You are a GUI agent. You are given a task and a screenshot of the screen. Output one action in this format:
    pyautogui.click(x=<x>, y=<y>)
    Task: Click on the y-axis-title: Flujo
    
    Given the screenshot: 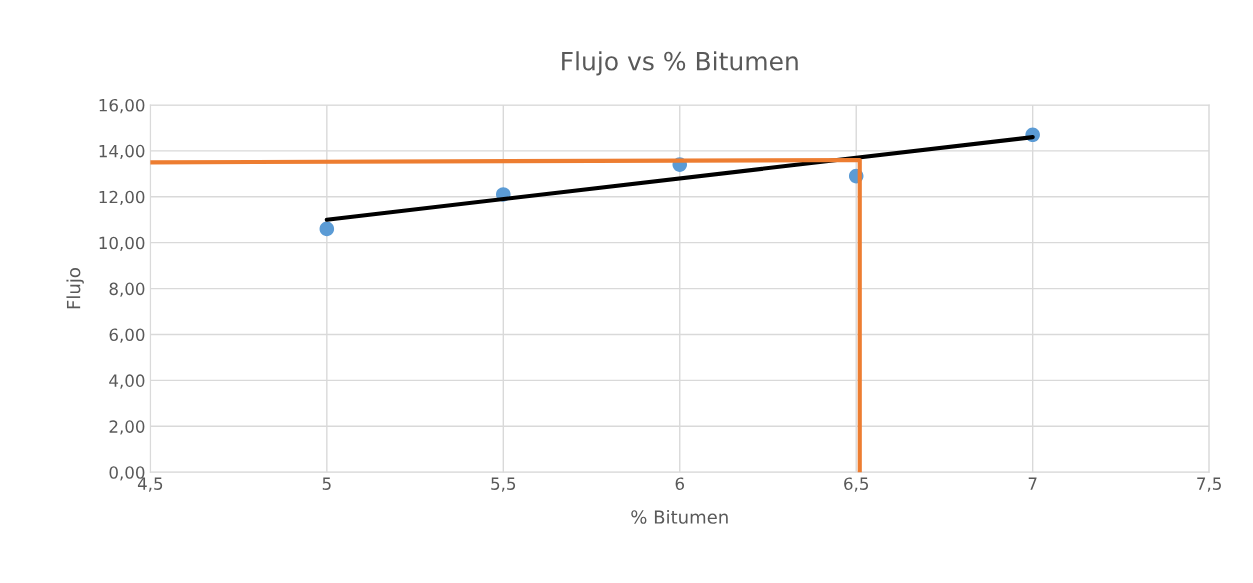 What is the action you would take?
    pyautogui.click(x=75, y=288)
    